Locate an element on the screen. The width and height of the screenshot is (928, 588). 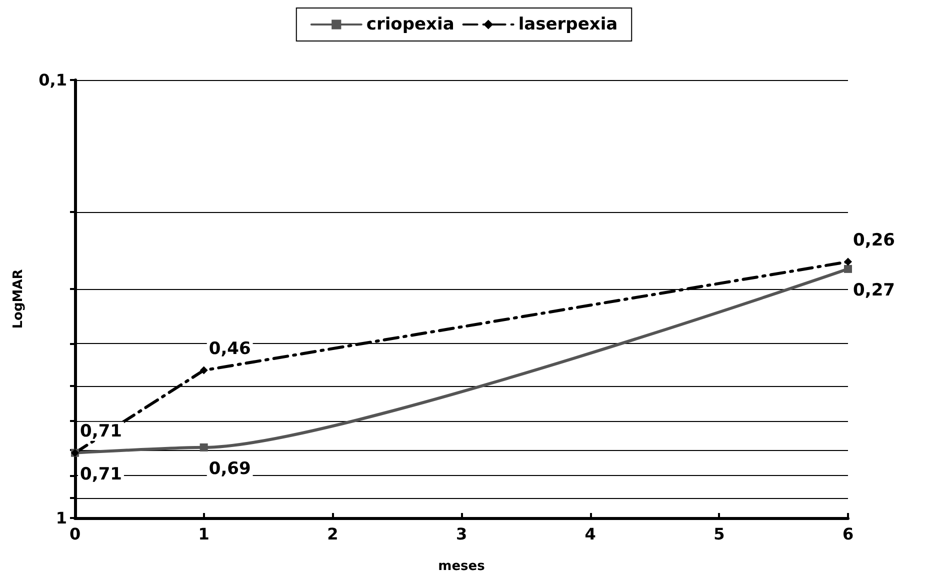
data-label: 0,69 is located at coordinates (229, 468).